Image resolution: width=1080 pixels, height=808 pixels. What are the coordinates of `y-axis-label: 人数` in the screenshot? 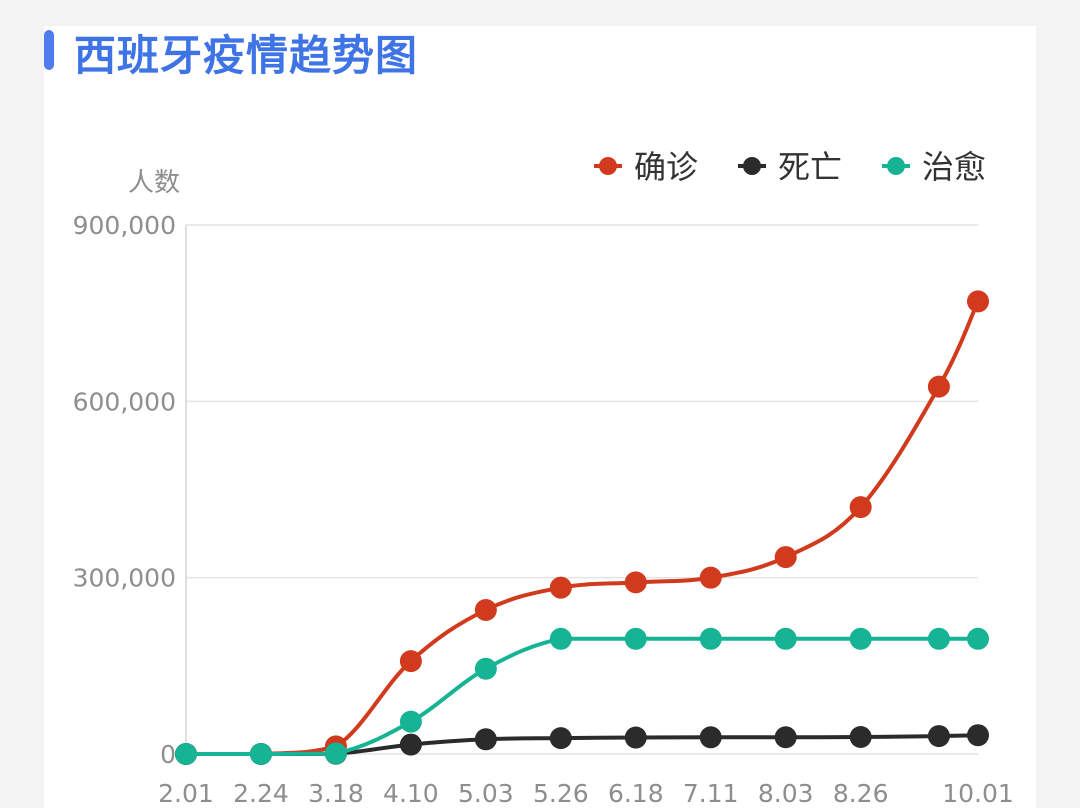 It's located at (154, 183).